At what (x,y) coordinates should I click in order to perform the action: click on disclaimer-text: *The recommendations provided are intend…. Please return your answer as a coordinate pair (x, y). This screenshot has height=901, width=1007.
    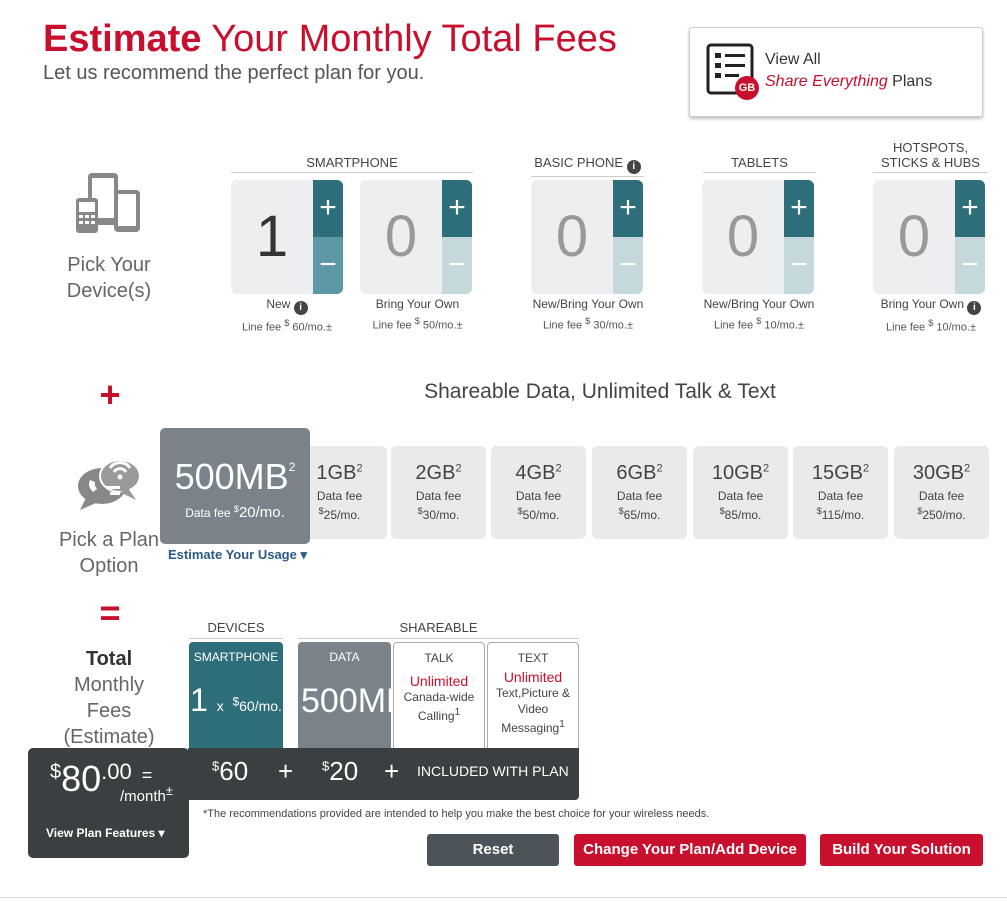
    Looking at the image, I should click on (456, 814).